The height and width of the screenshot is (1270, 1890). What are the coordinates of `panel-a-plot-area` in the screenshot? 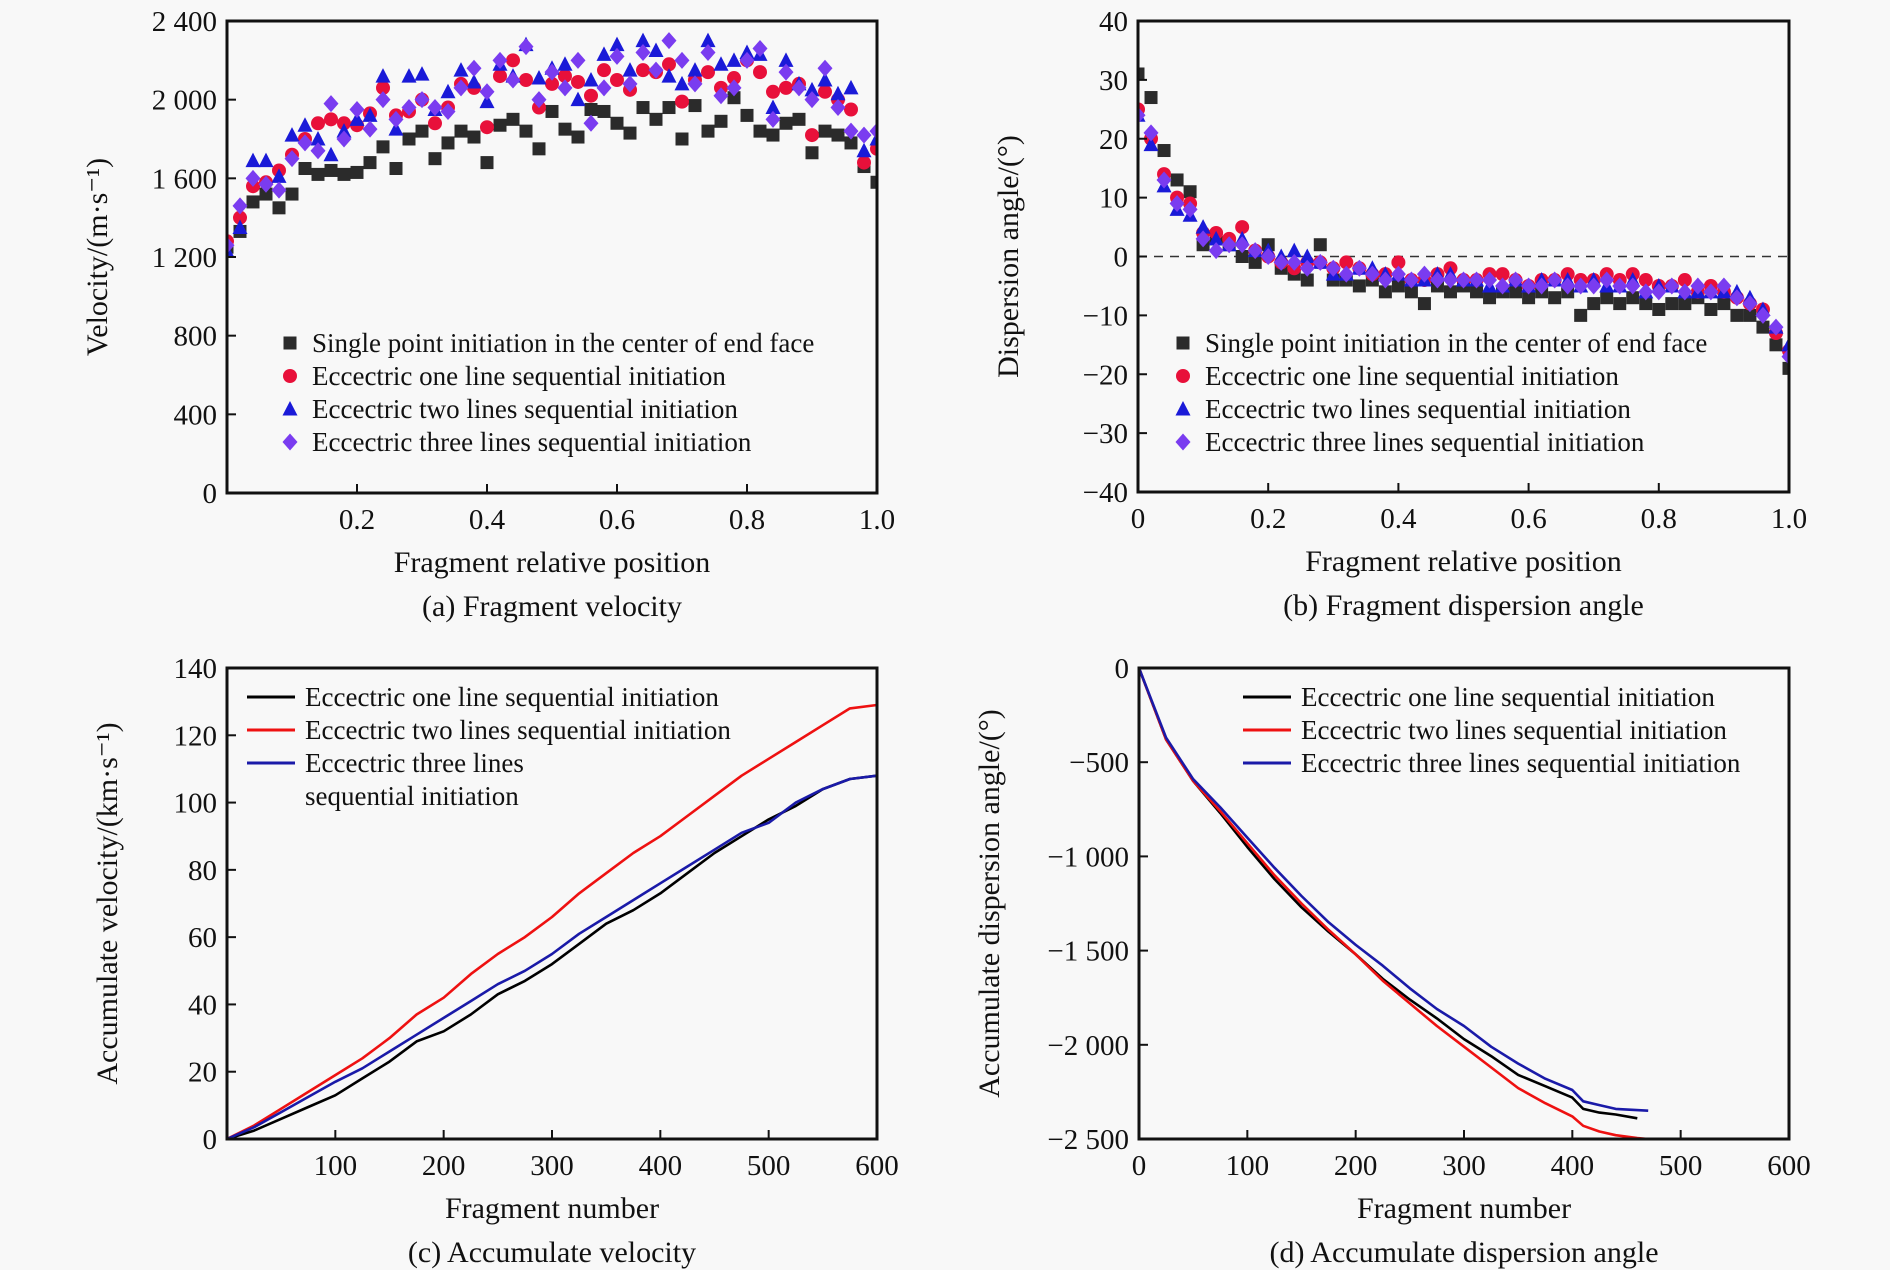 It's located at (552, 145).